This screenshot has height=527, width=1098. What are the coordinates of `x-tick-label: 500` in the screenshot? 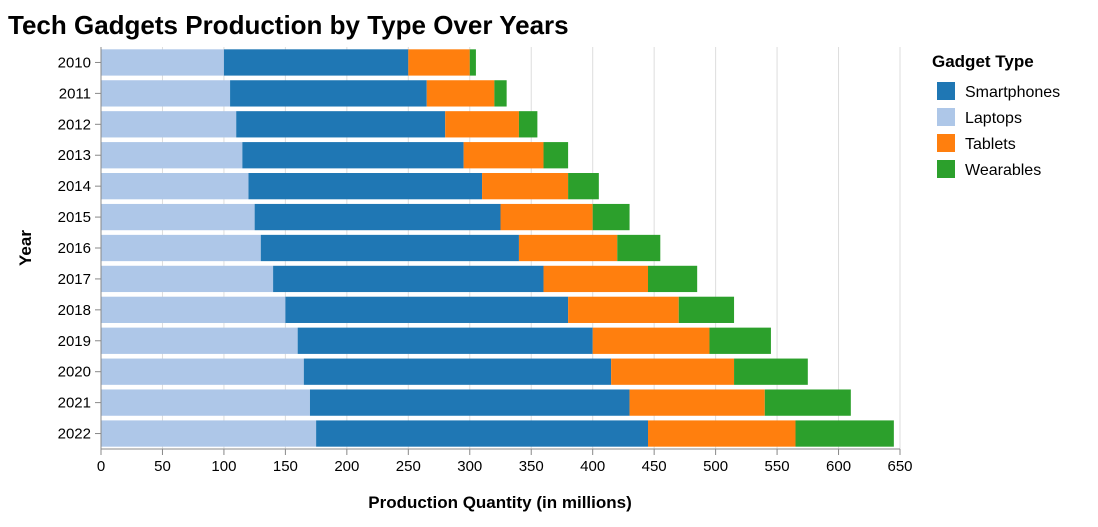 It's located at (715, 466).